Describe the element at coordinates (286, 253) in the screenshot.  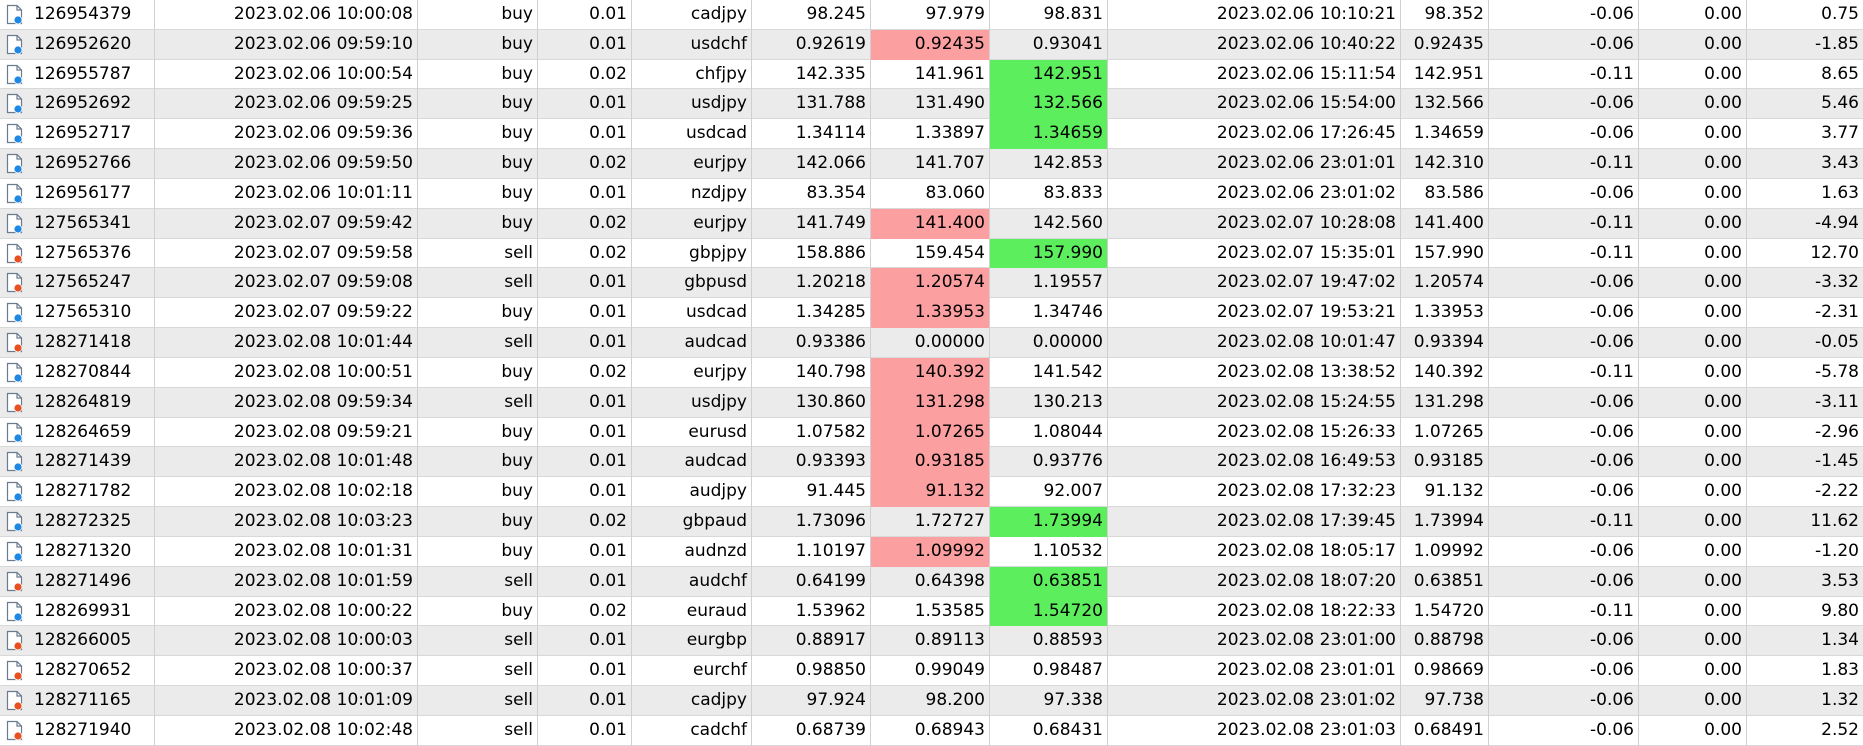
I see `open-time-cell: 2023.02.07 09:59:58` at that location.